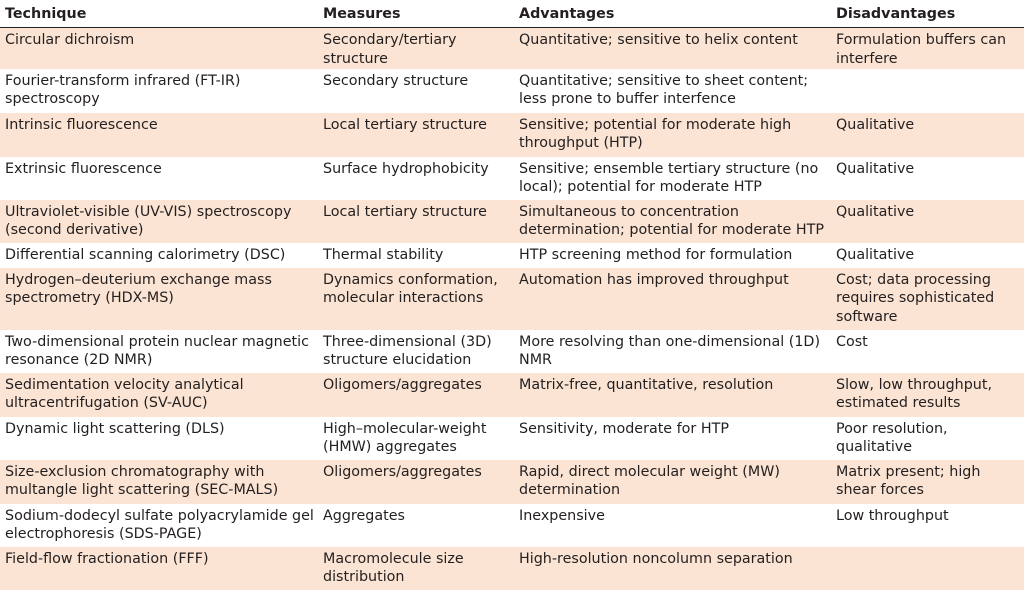  Describe the element at coordinates (672, 14) in the screenshot. I see `header-advantages: Advantages` at that location.